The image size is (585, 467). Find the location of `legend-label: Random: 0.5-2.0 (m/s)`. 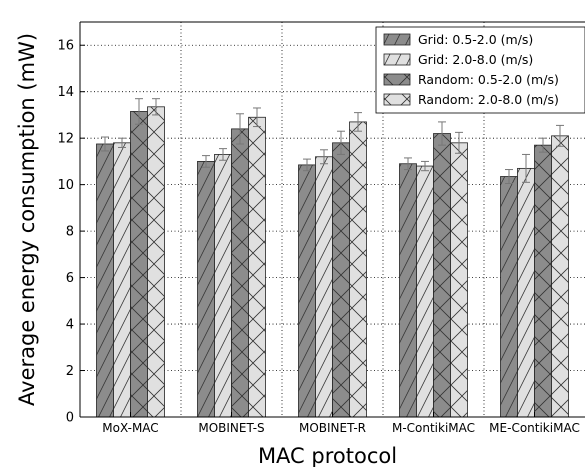

legend-label: Random: 0.5-2.0 (m/s) is located at coordinates (488, 79).